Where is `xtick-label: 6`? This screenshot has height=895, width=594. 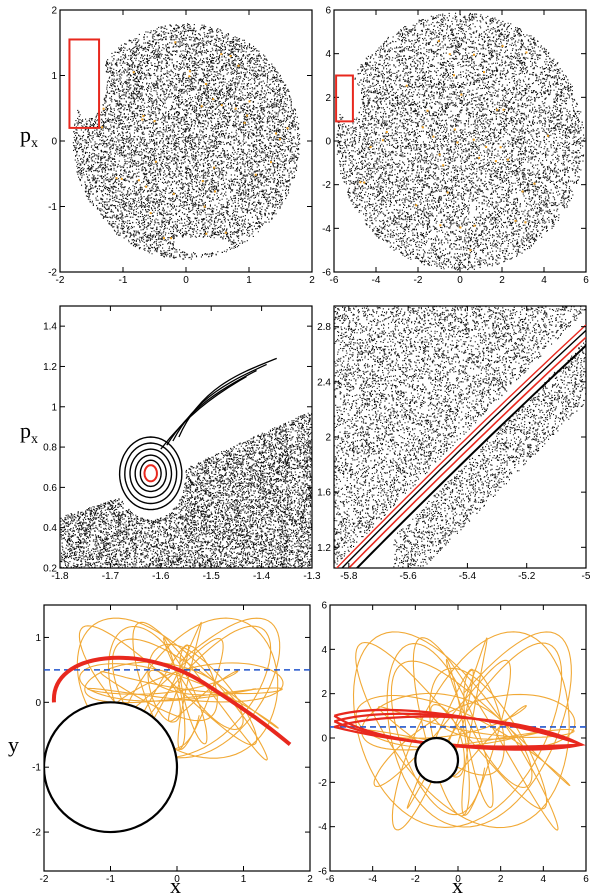
xtick-label: 6 is located at coordinates (586, 879).